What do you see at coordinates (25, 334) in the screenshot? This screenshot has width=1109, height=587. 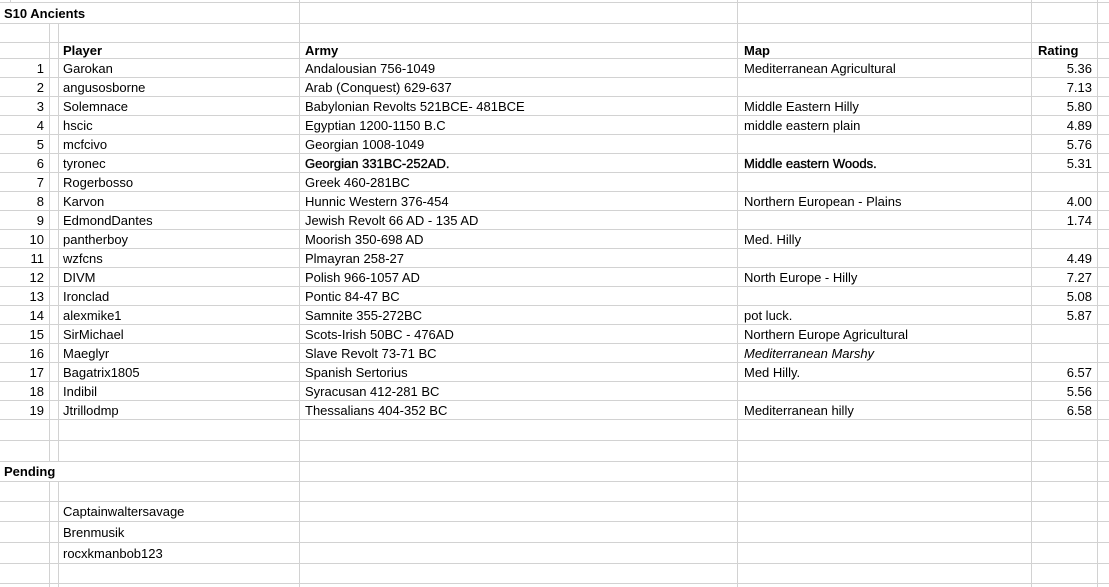 I see `row-number-cell: 15` at bounding box center [25, 334].